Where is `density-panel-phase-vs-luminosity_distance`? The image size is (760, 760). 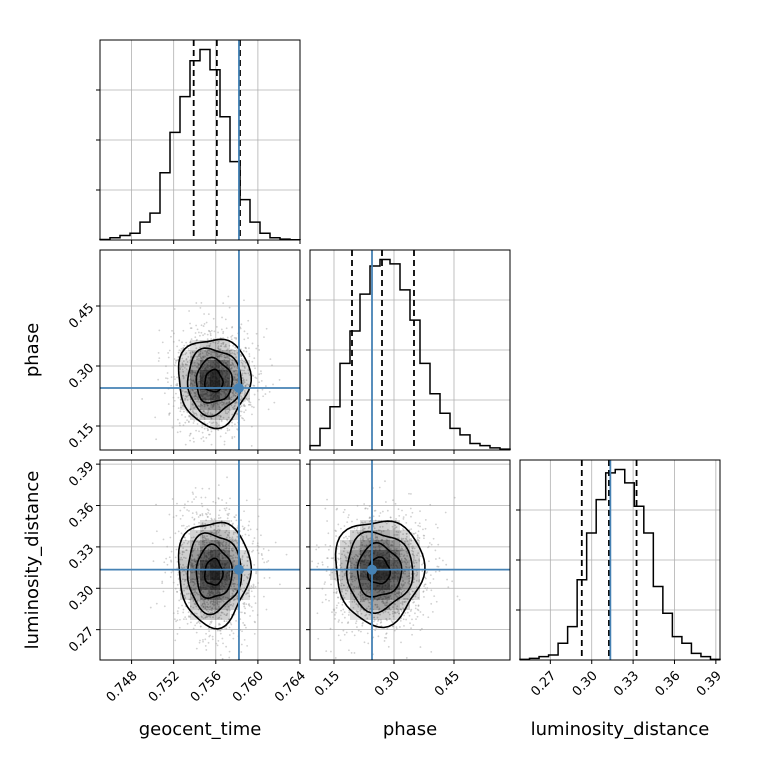
density-panel-phase-vs-luminosity_distance is located at coordinates (410, 560).